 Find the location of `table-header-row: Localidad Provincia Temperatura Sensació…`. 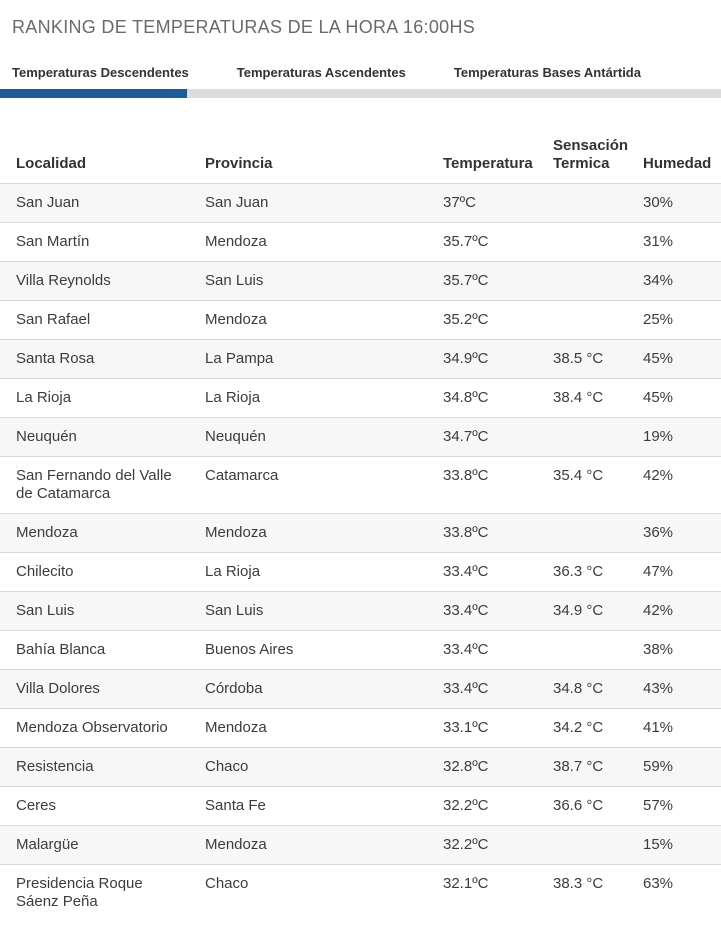

table-header-row: Localidad Provincia Temperatura Sensació… is located at coordinates (360, 140).